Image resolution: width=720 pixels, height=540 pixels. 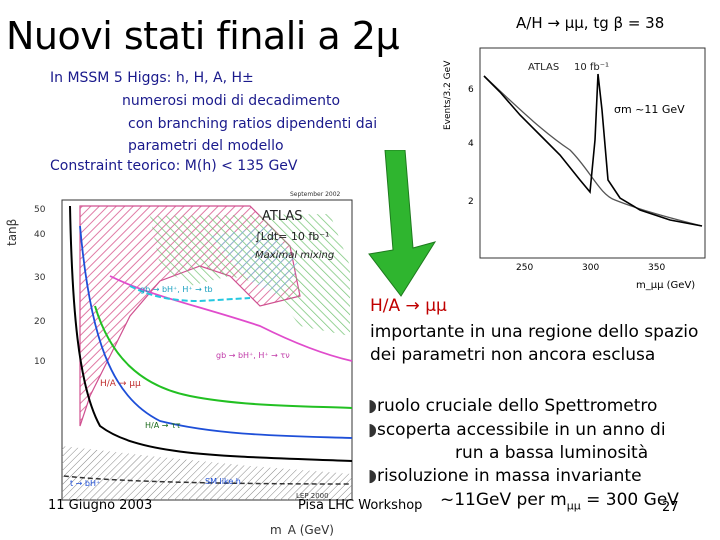 I want to click on left-ylabel: tanβ, so click(x=12, y=232).